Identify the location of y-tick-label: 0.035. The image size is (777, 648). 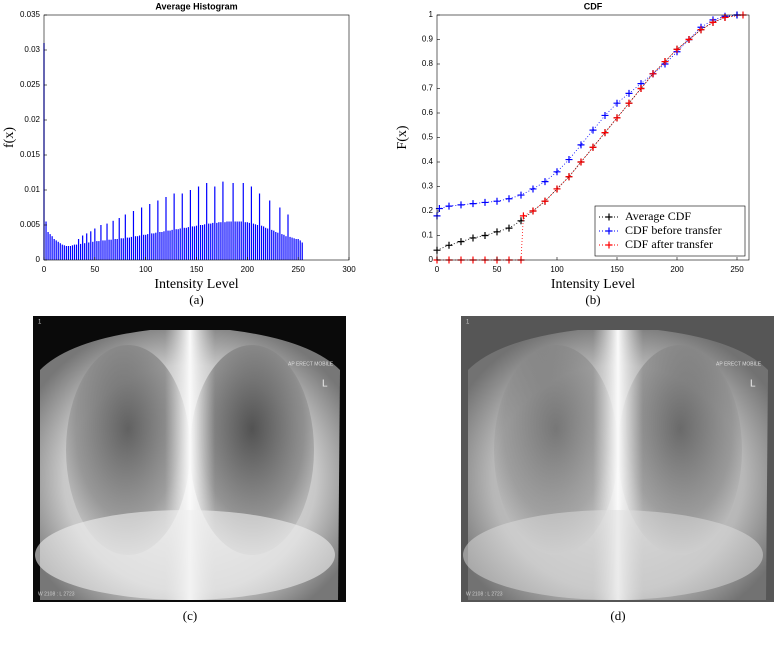
(30, 14).